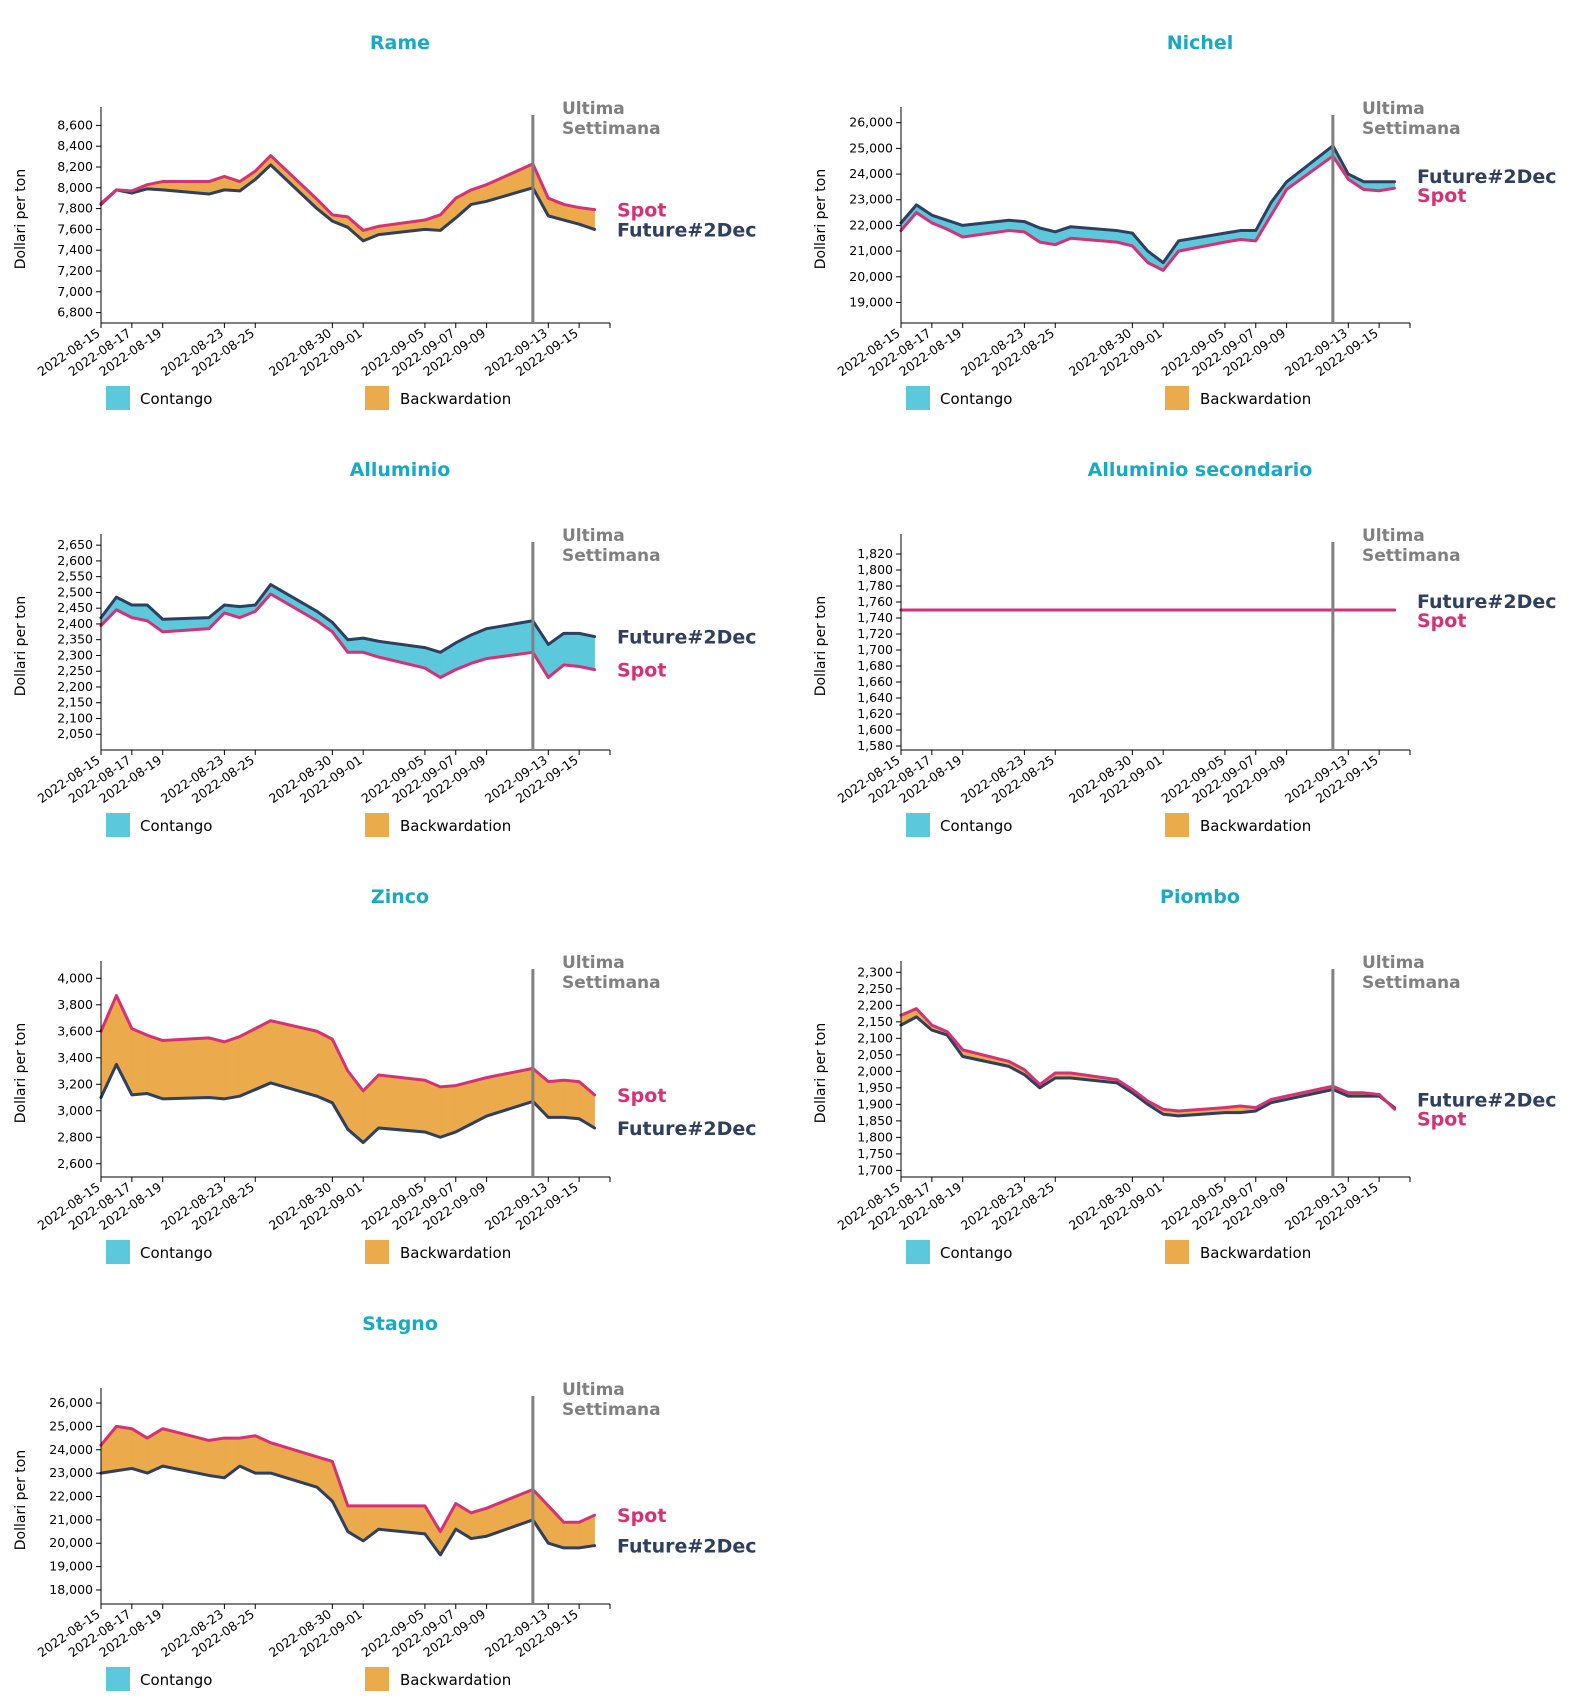 Image resolution: width=1594 pixels, height=1704 pixels. What do you see at coordinates (75, 270) in the screenshot?
I see `y-tick-label: 7,200` at bounding box center [75, 270].